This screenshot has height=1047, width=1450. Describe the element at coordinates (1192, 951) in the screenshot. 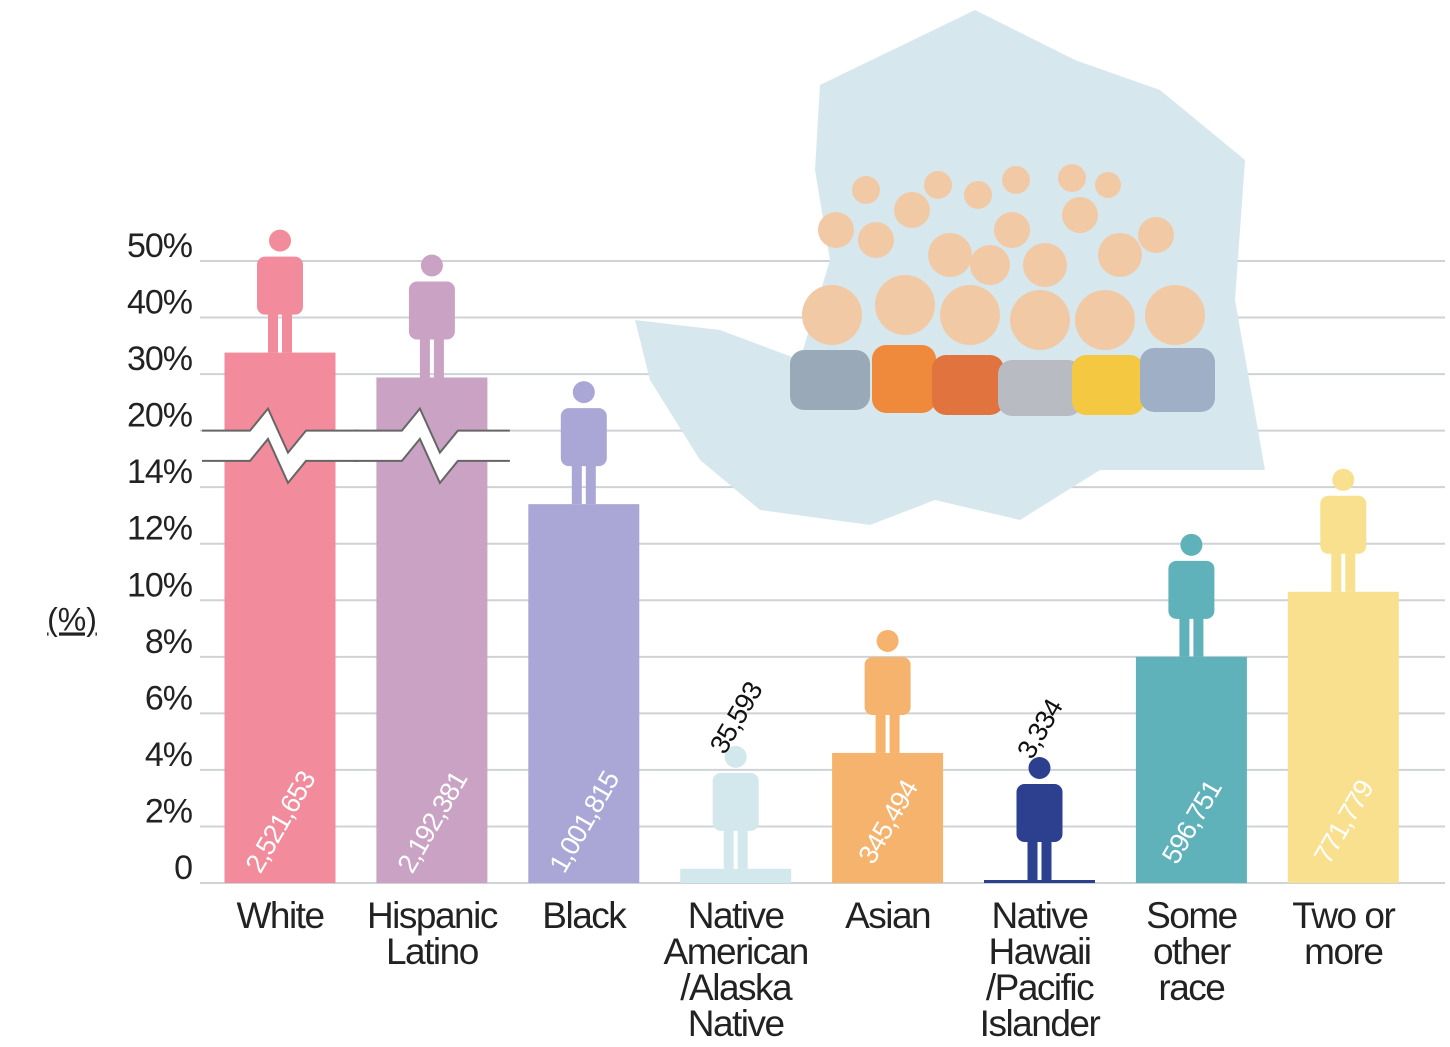

I see `x-tick-label: Some other race` at that location.